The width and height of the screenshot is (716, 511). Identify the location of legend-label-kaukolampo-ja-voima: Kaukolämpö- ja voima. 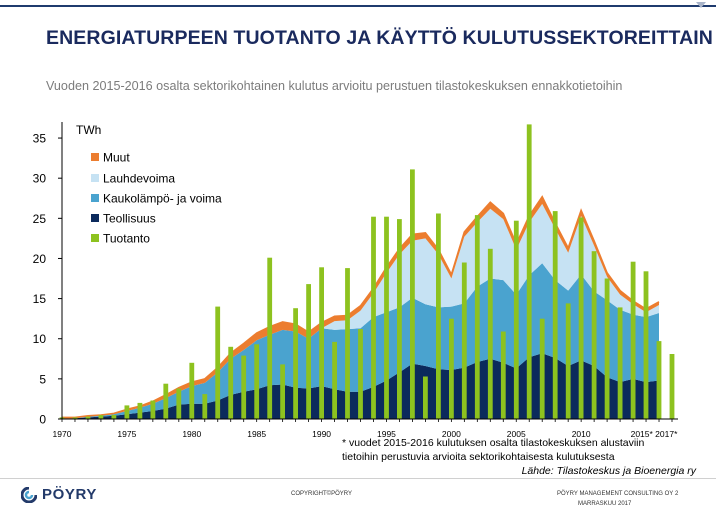
(162, 199).